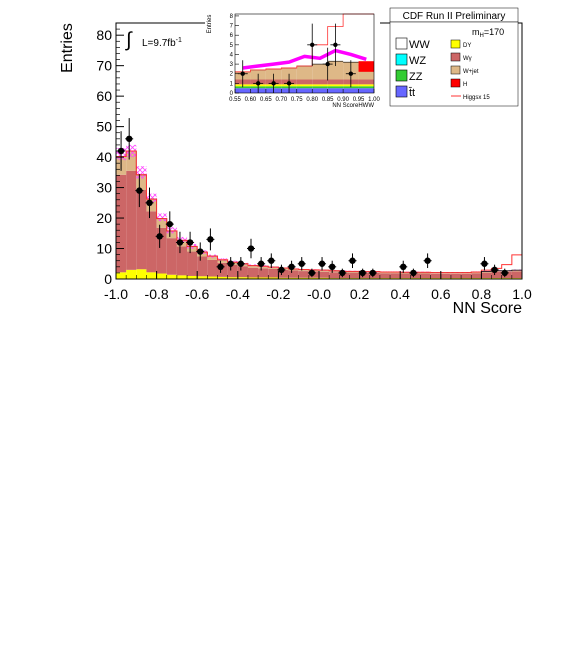 The image size is (567, 672). Describe the element at coordinates (157, 294) in the screenshot. I see `x-tick-label: -0.8` at that location.